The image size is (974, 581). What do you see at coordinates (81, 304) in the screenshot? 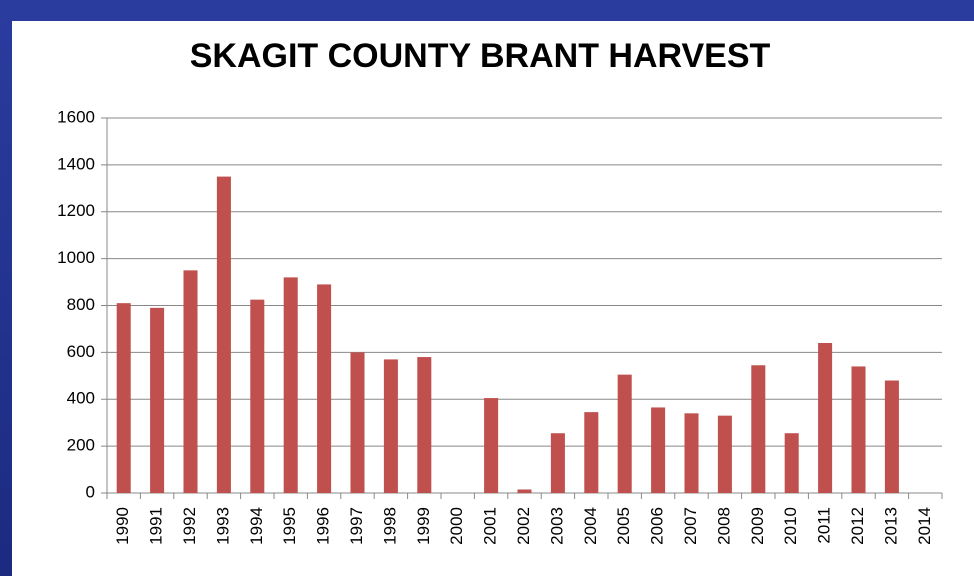
I see `y-tick-label: 800` at bounding box center [81, 304].